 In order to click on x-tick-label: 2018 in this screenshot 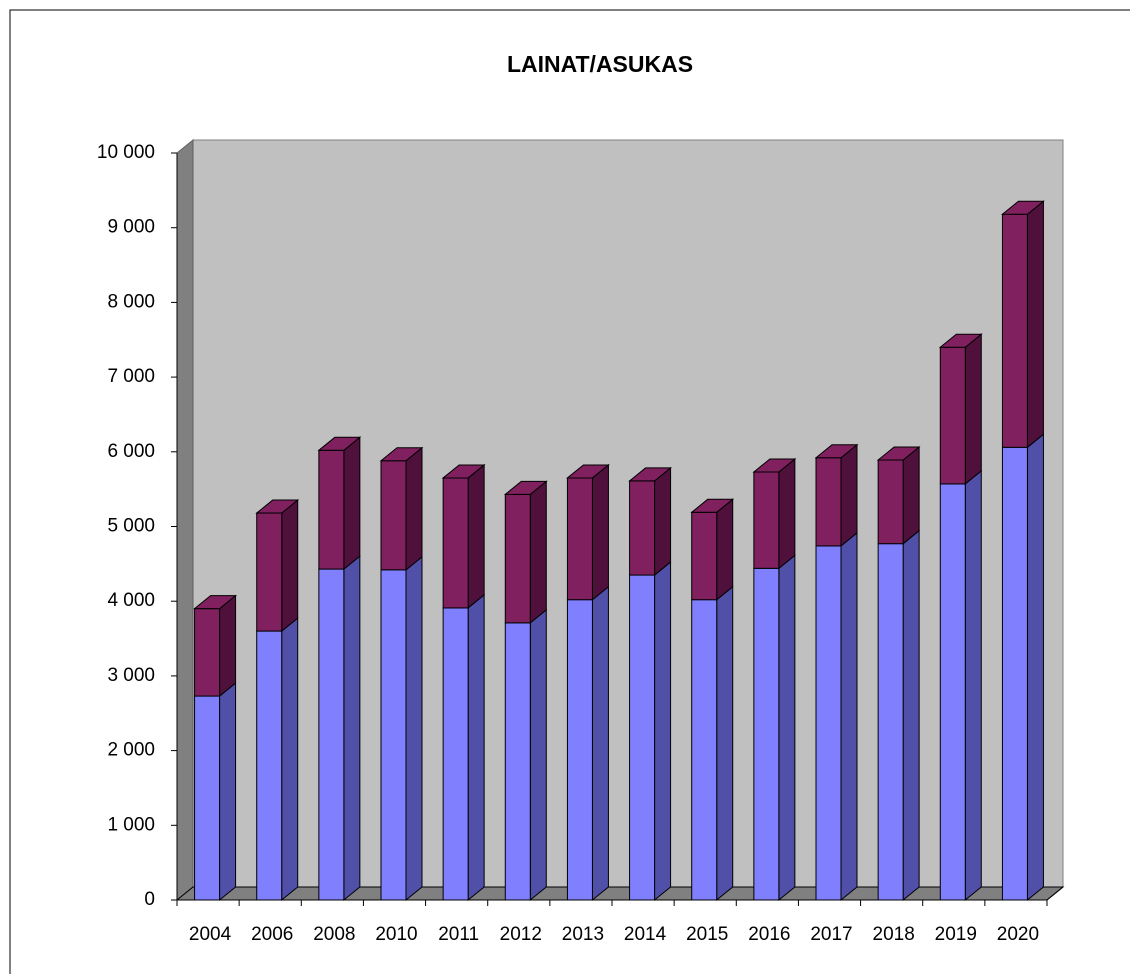, I will do `click(894, 934)`.